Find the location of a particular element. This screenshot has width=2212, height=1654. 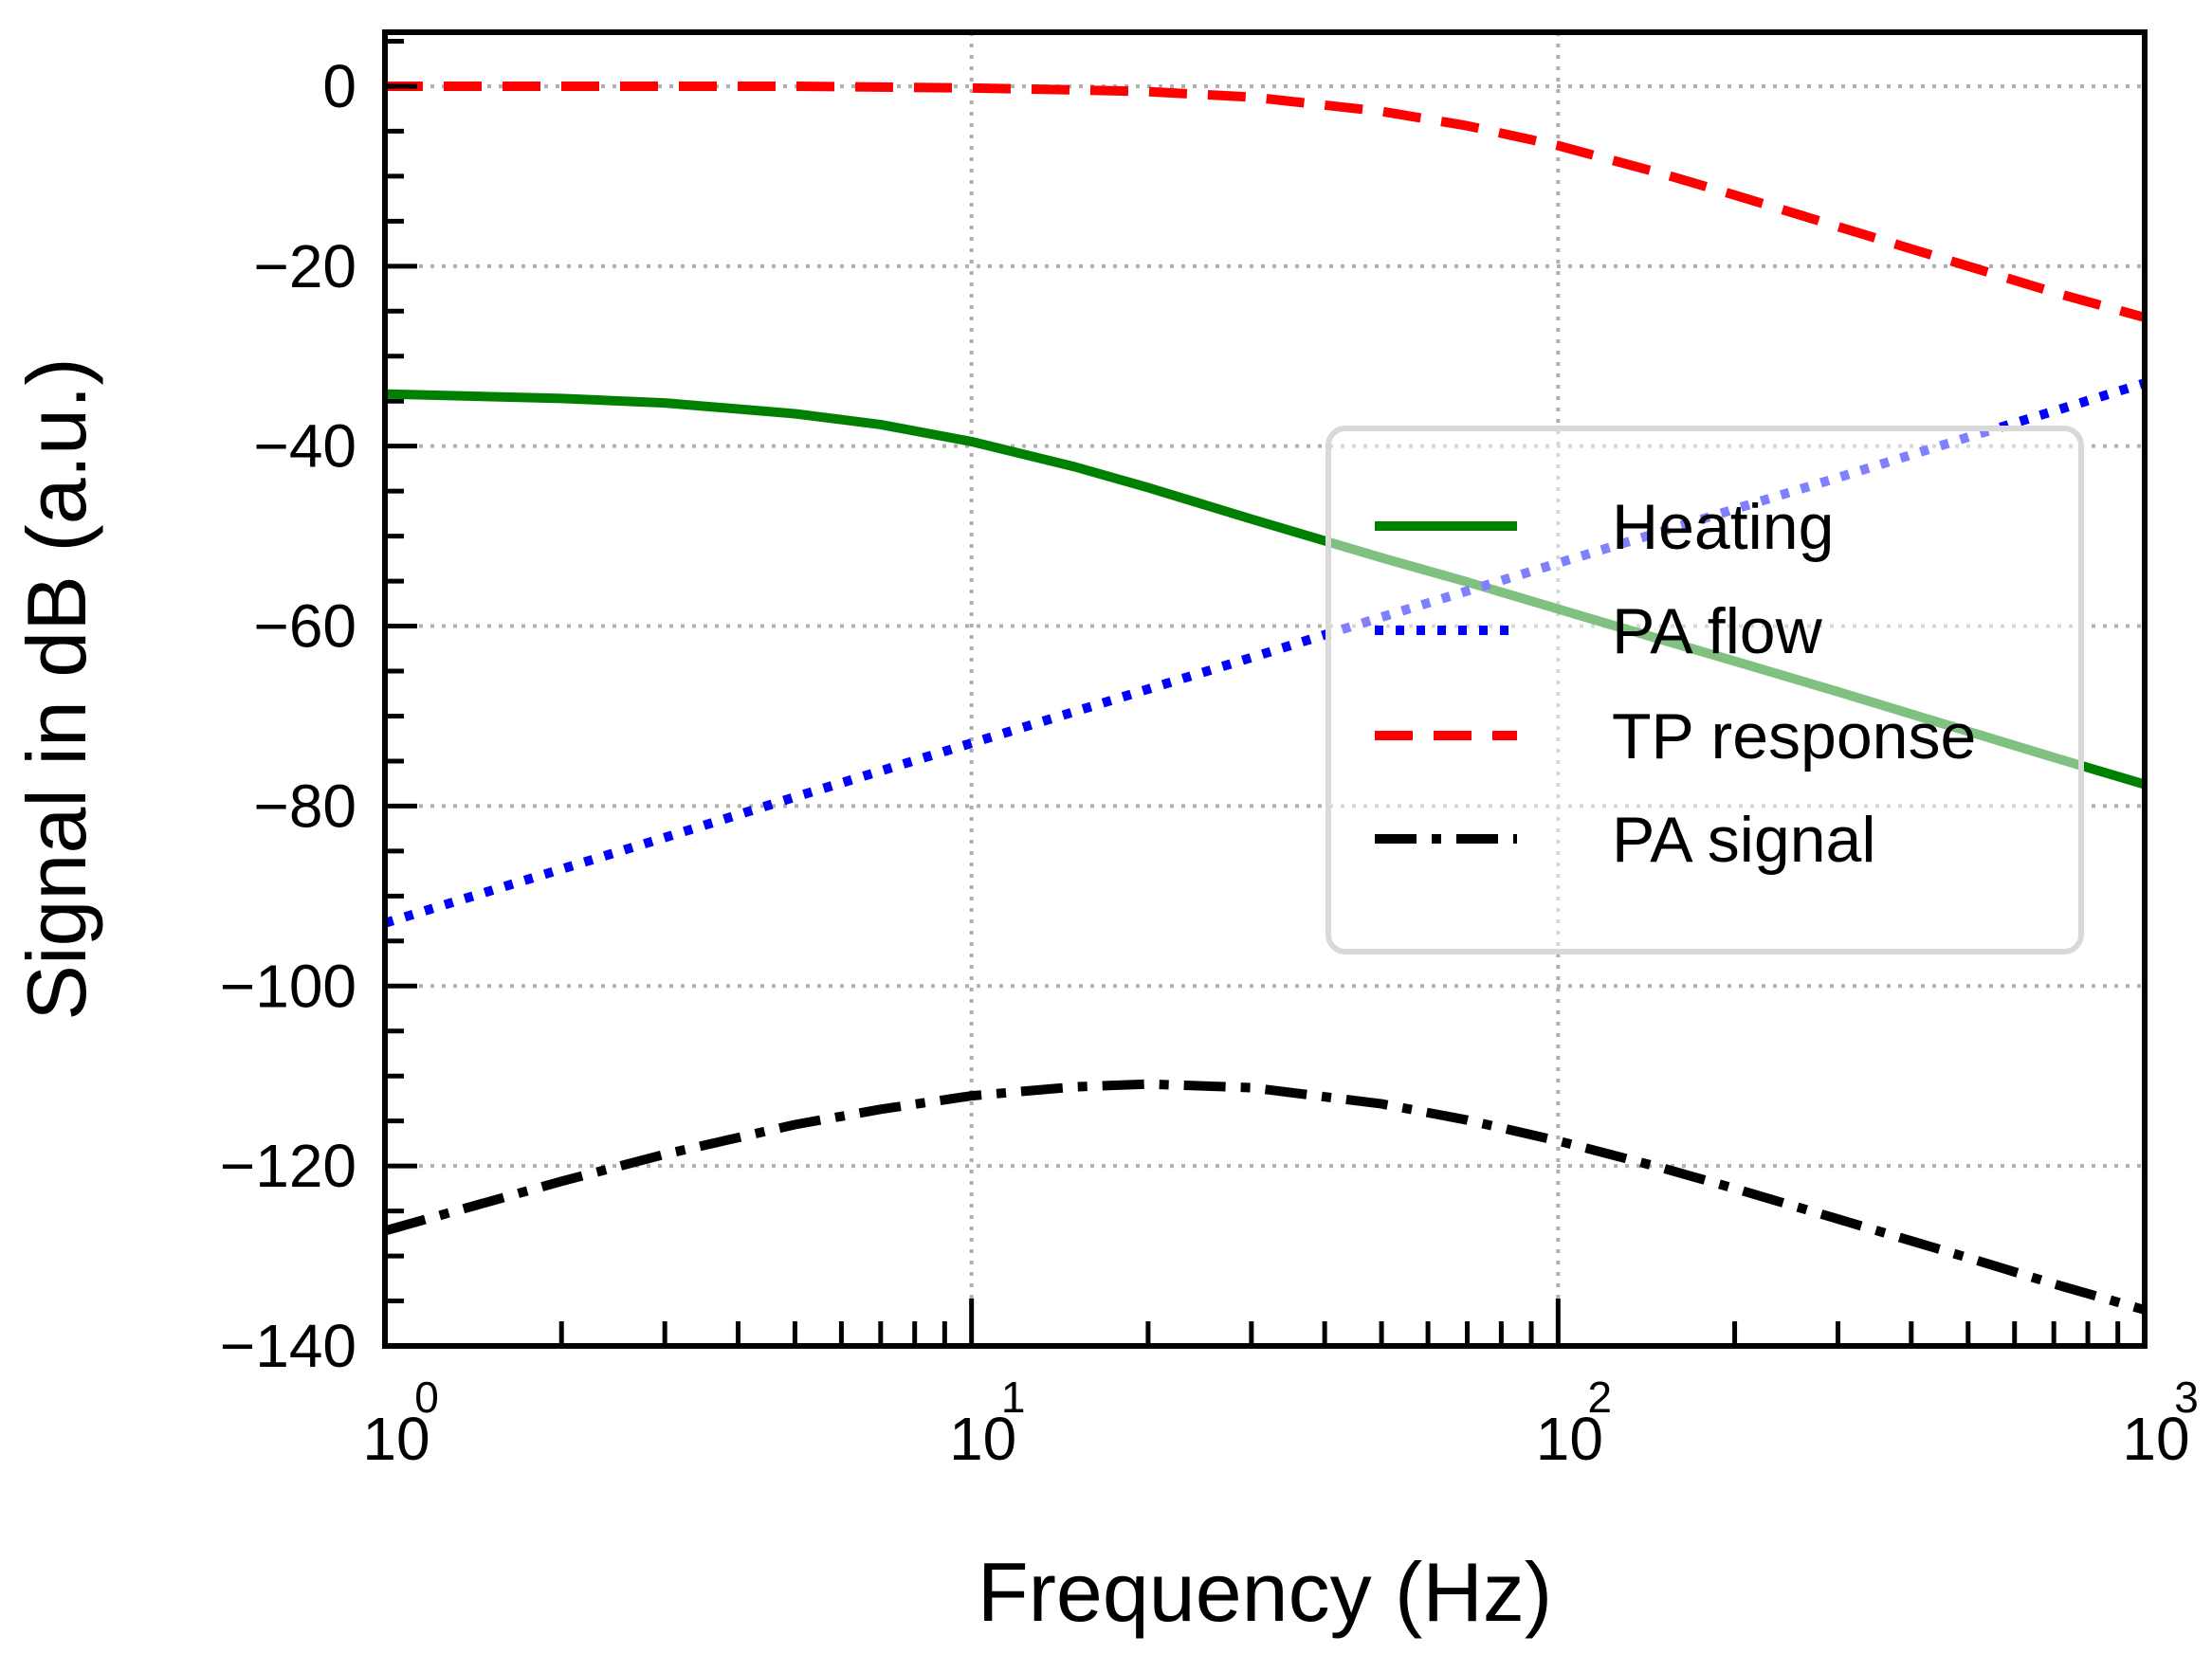

y-tick-label: −40 is located at coordinates (304, 446).